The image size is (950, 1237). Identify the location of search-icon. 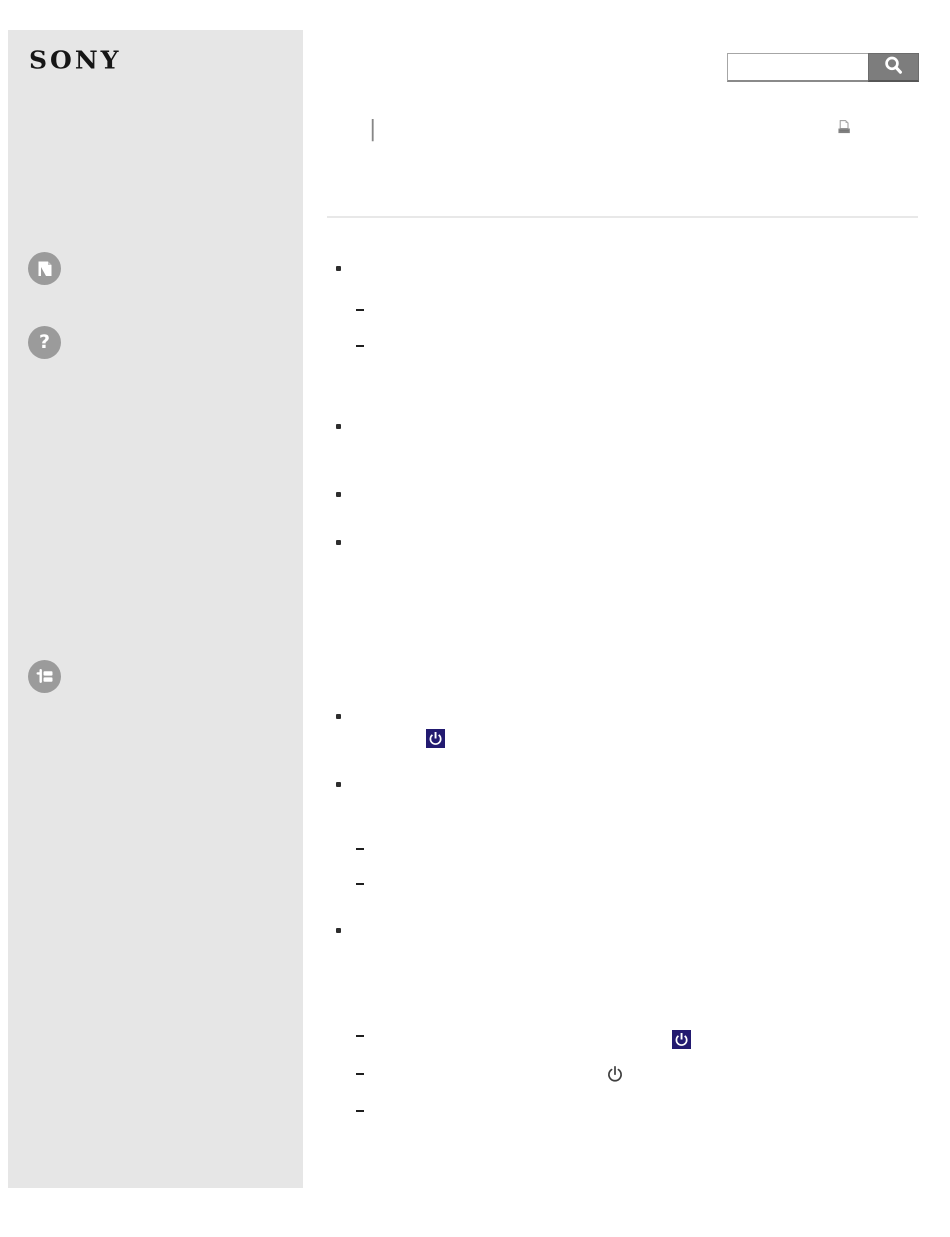
(893, 67).